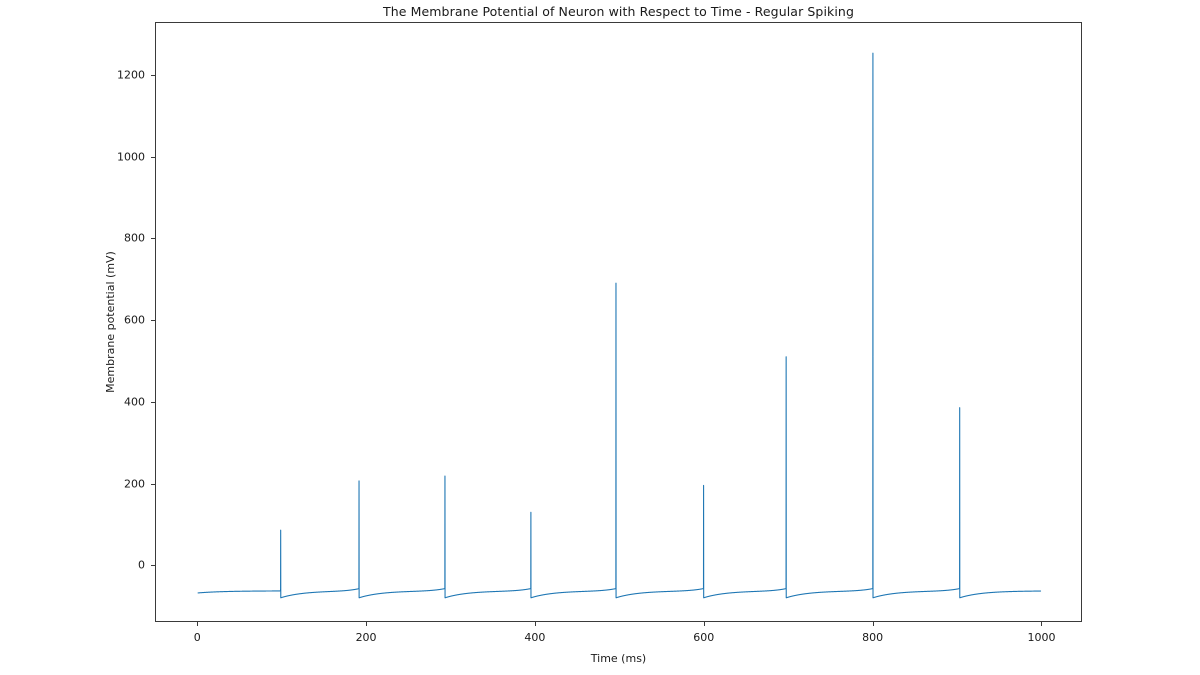 This screenshot has height=675, width=1200. What do you see at coordinates (704, 637) in the screenshot?
I see `x-axis-tick-label: 600` at bounding box center [704, 637].